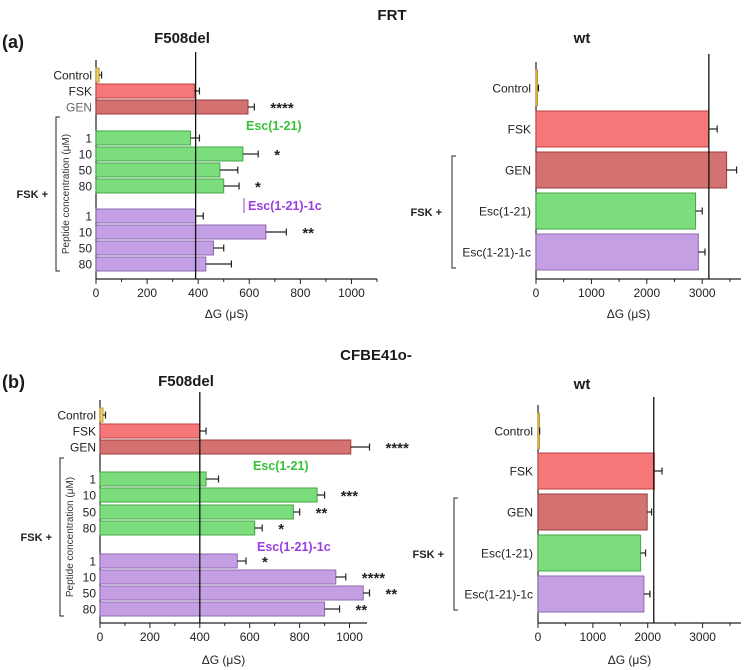 Image resolution: width=749 pixels, height=670 pixels. What do you see at coordinates (519, 130) in the screenshot?
I see `a-right-category-label: FSK` at bounding box center [519, 130].